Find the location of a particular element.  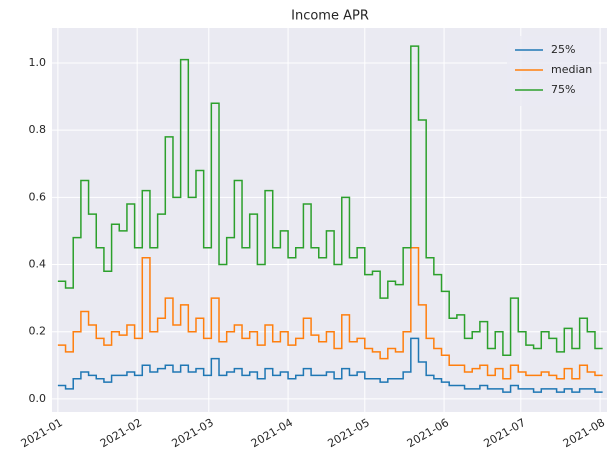

step-line is located at coordinates (330, 365).